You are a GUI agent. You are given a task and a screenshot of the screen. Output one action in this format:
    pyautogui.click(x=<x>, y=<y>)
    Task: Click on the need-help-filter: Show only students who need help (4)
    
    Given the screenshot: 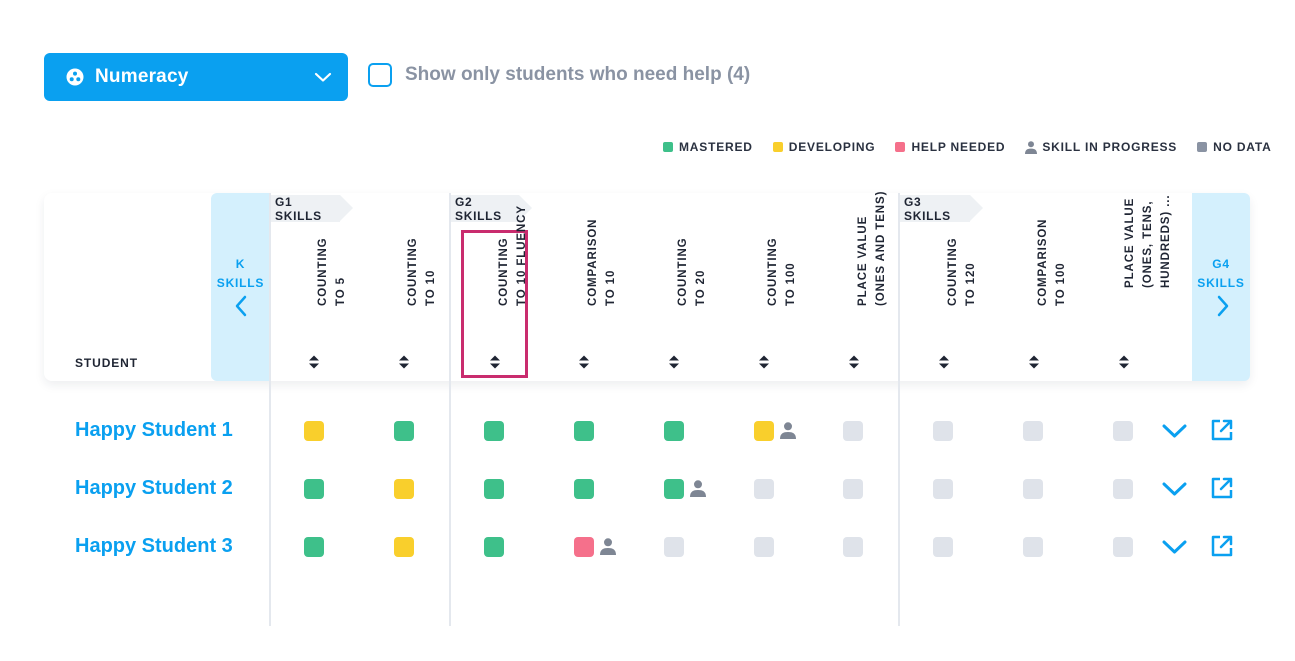 What is the action you would take?
    pyautogui.click(x=559, y=75)
    